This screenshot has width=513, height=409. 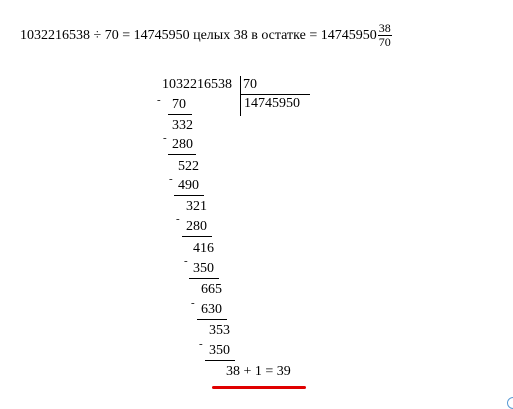 I want to click on ld-sub-4: 280, so click(x=196, y=226).